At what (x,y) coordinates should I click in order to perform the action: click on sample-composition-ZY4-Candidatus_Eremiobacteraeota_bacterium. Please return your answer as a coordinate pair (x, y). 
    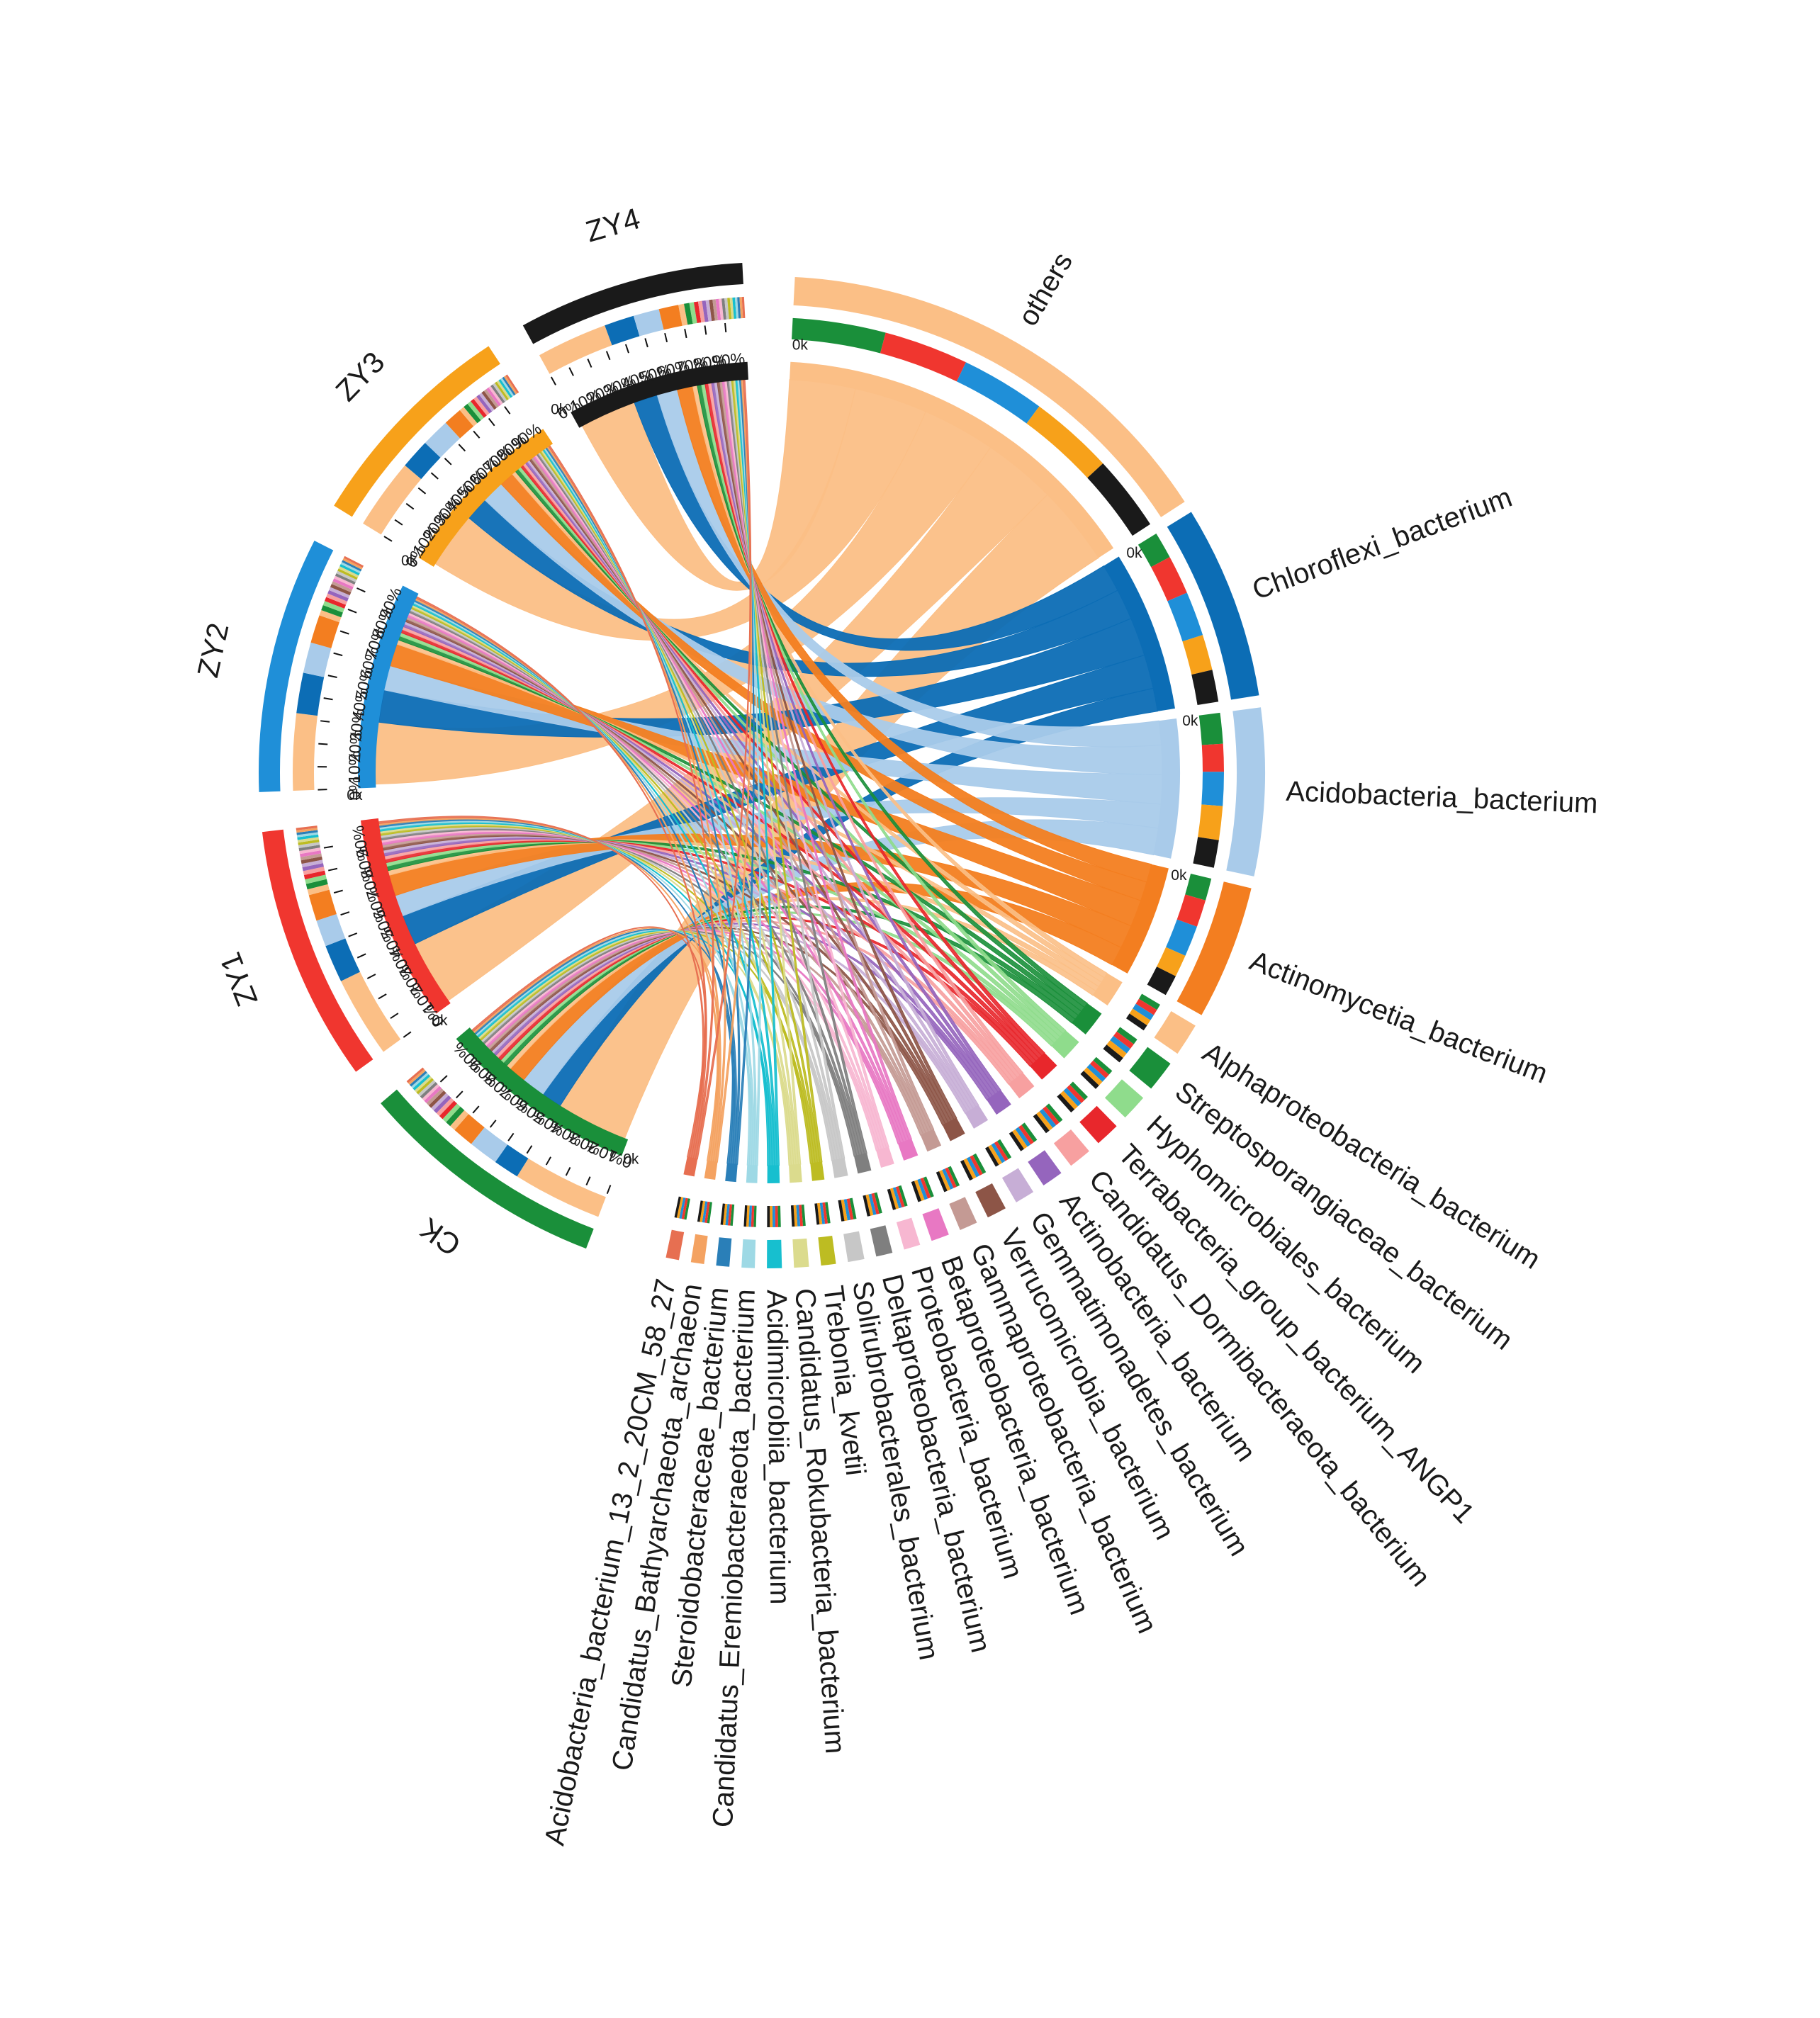
    Looking at the image, I should click on (737, 308).